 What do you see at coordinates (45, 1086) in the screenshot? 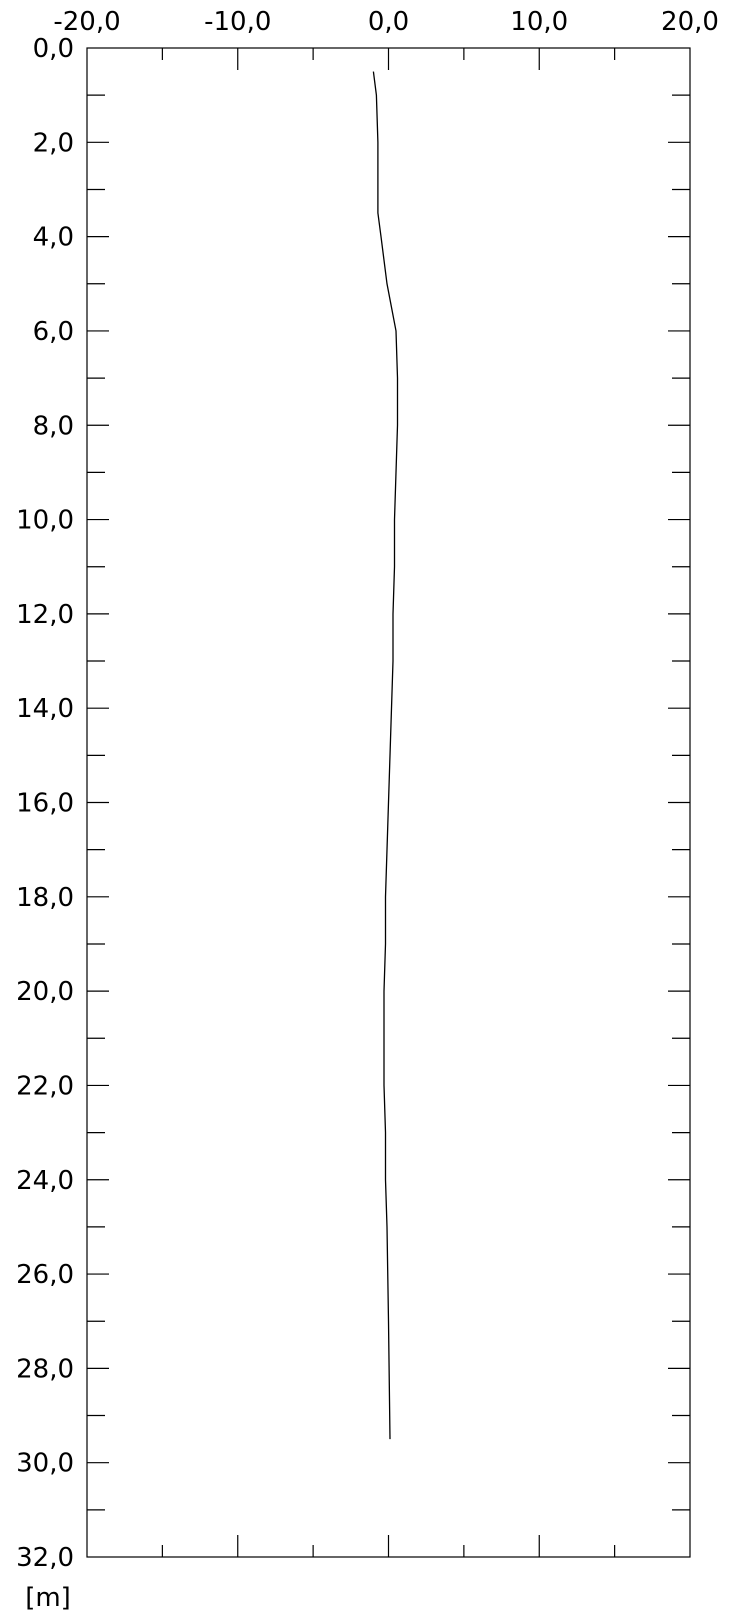
I see `y-tick-label: 22,0` at bounding box center [45, 1086].